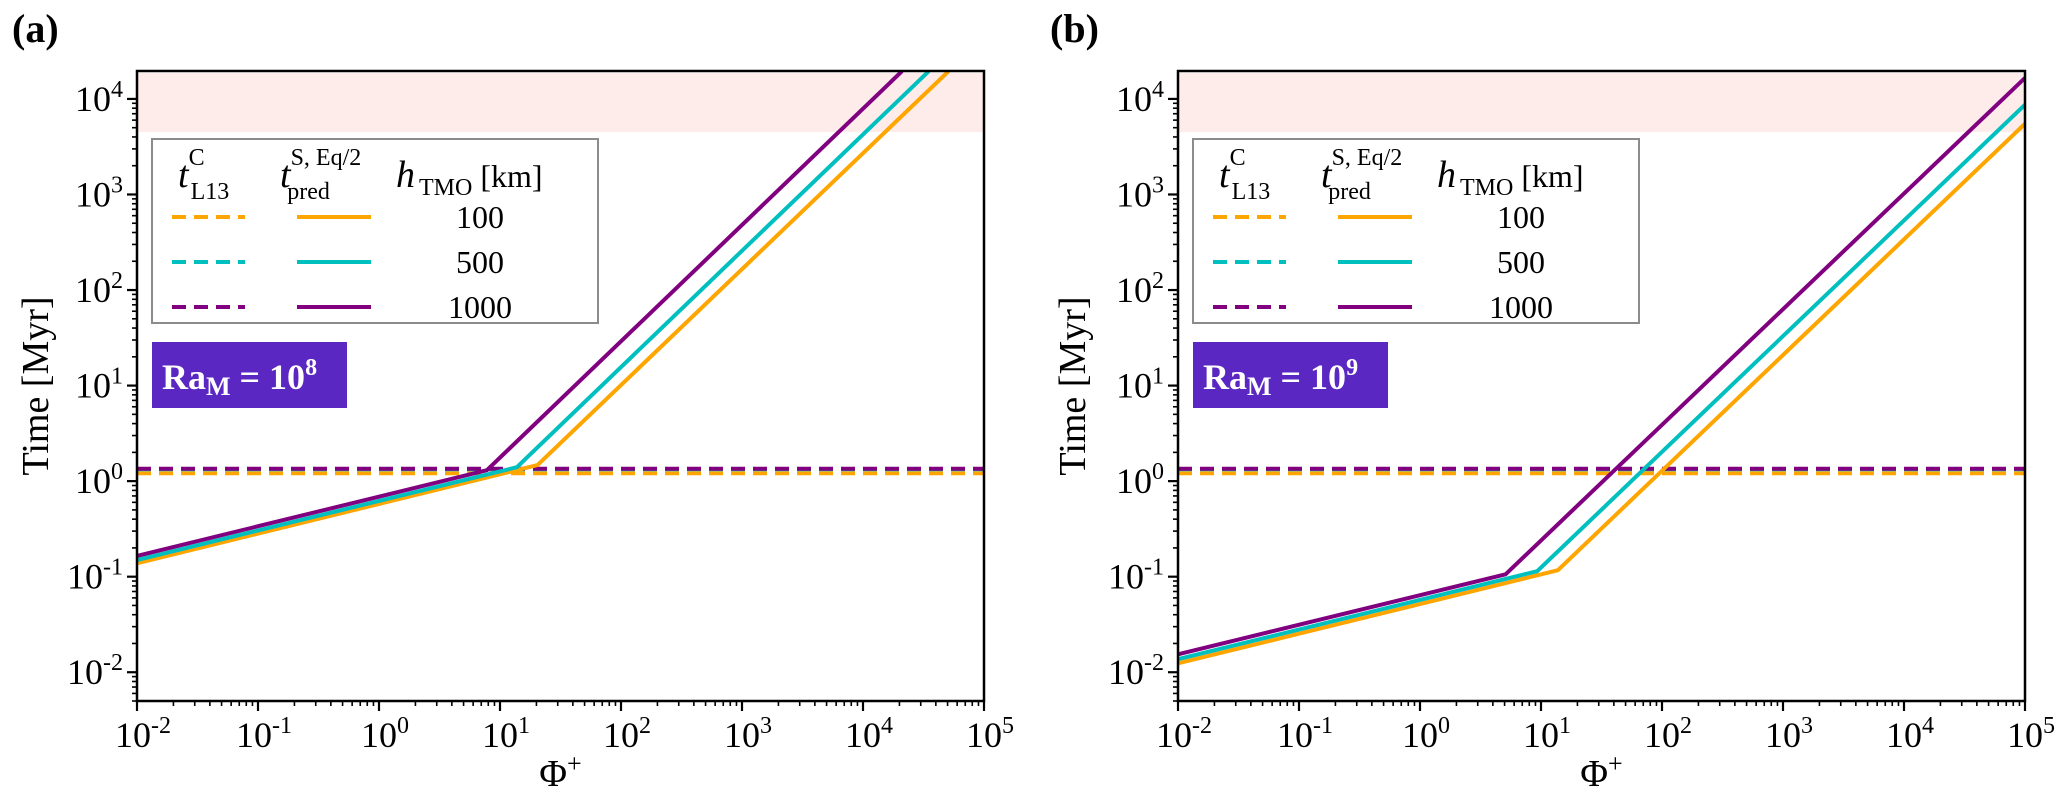 The width and height of the screenshot is (2067, 807). What do you see at coordinates (1073, 385) in the screenshot?
I see `y-axis-label: Time [Myr]` at bounding box center [1073, 385].